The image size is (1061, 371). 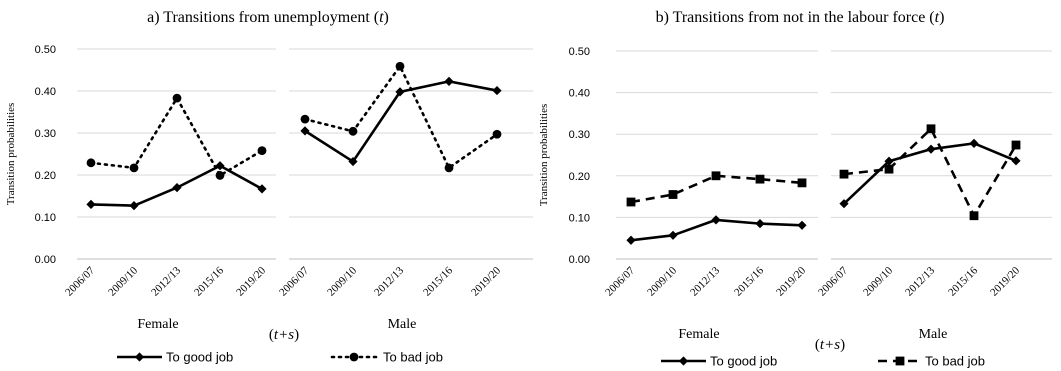 I want to click on panel-title: a) Transitions from unemployment (t), so click(x=268, y=17).